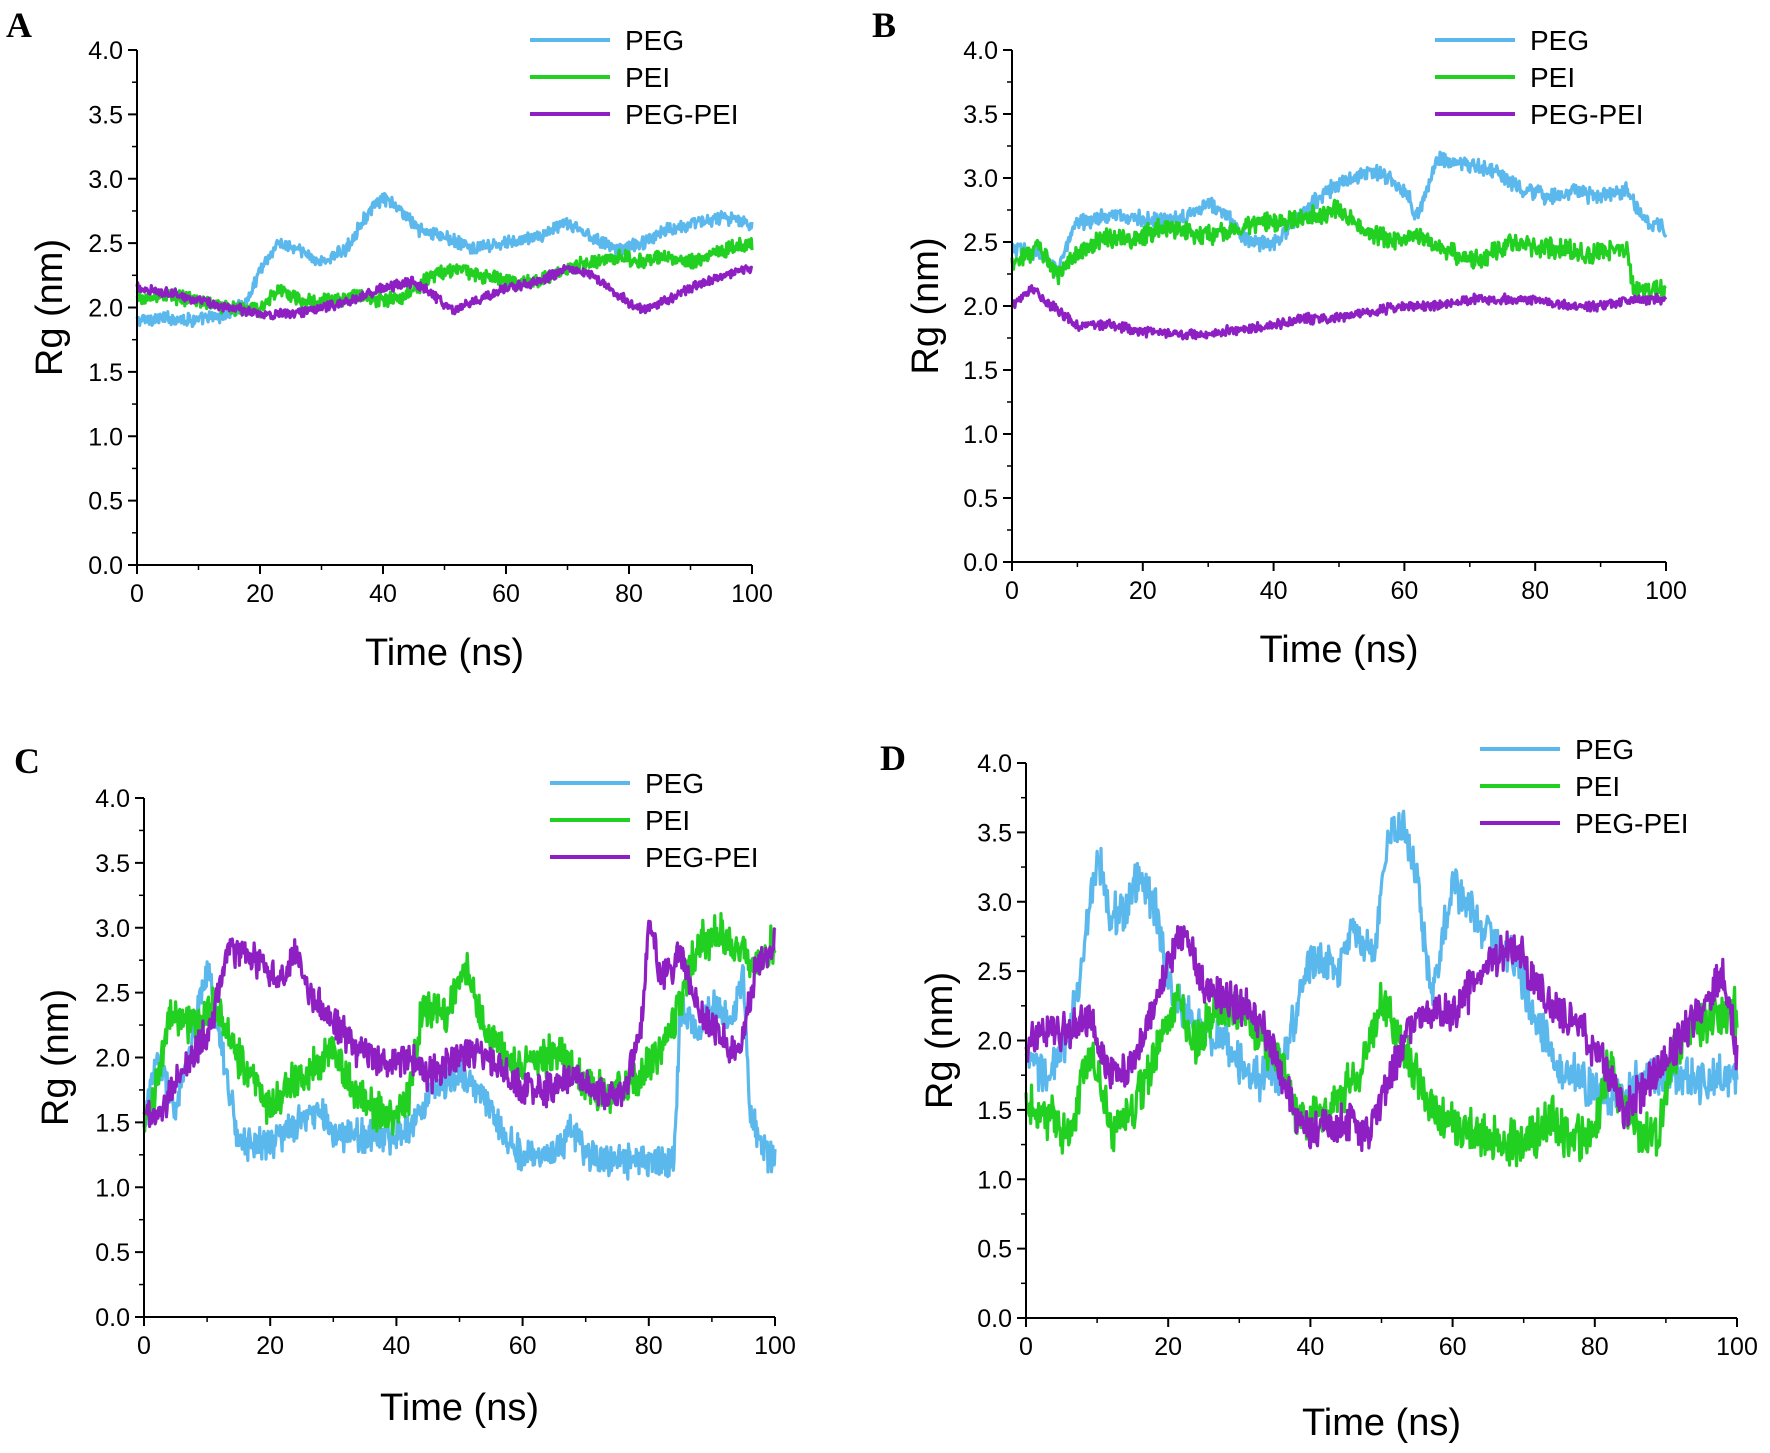 The height and width of the screenshot is (1453, 1770). What do you see at coordinates (893, 758) in the screenshot?
I see `panel-letter: D` at bounding box center [893, 758].